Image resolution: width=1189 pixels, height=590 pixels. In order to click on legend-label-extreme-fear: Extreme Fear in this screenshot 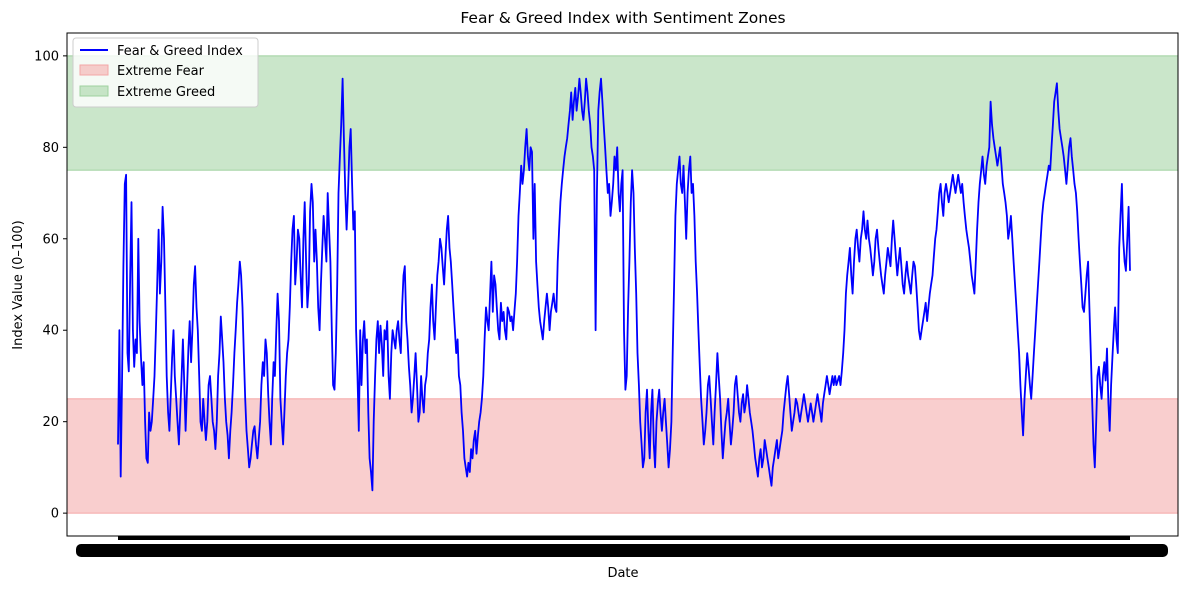, I will do `click(161, 71)`.